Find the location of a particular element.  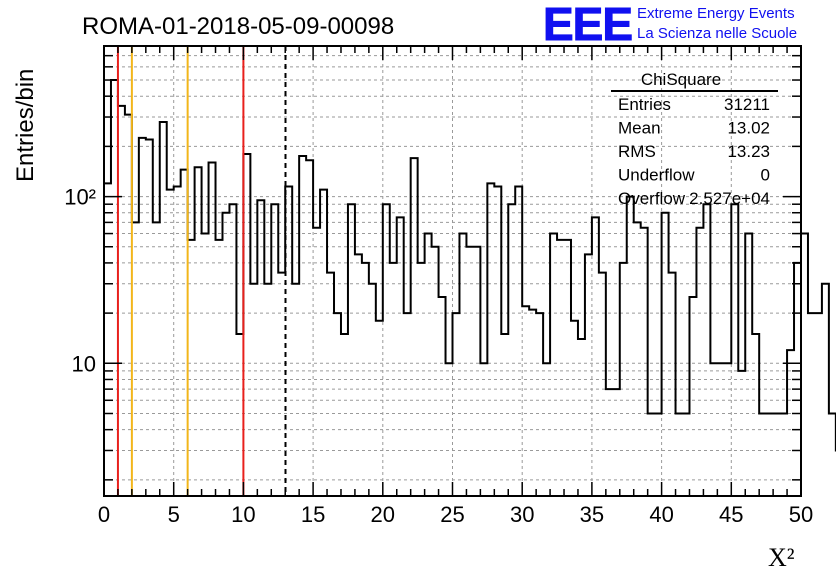

y-tick-labels: 10 10² is located at coordinates (80, 281).